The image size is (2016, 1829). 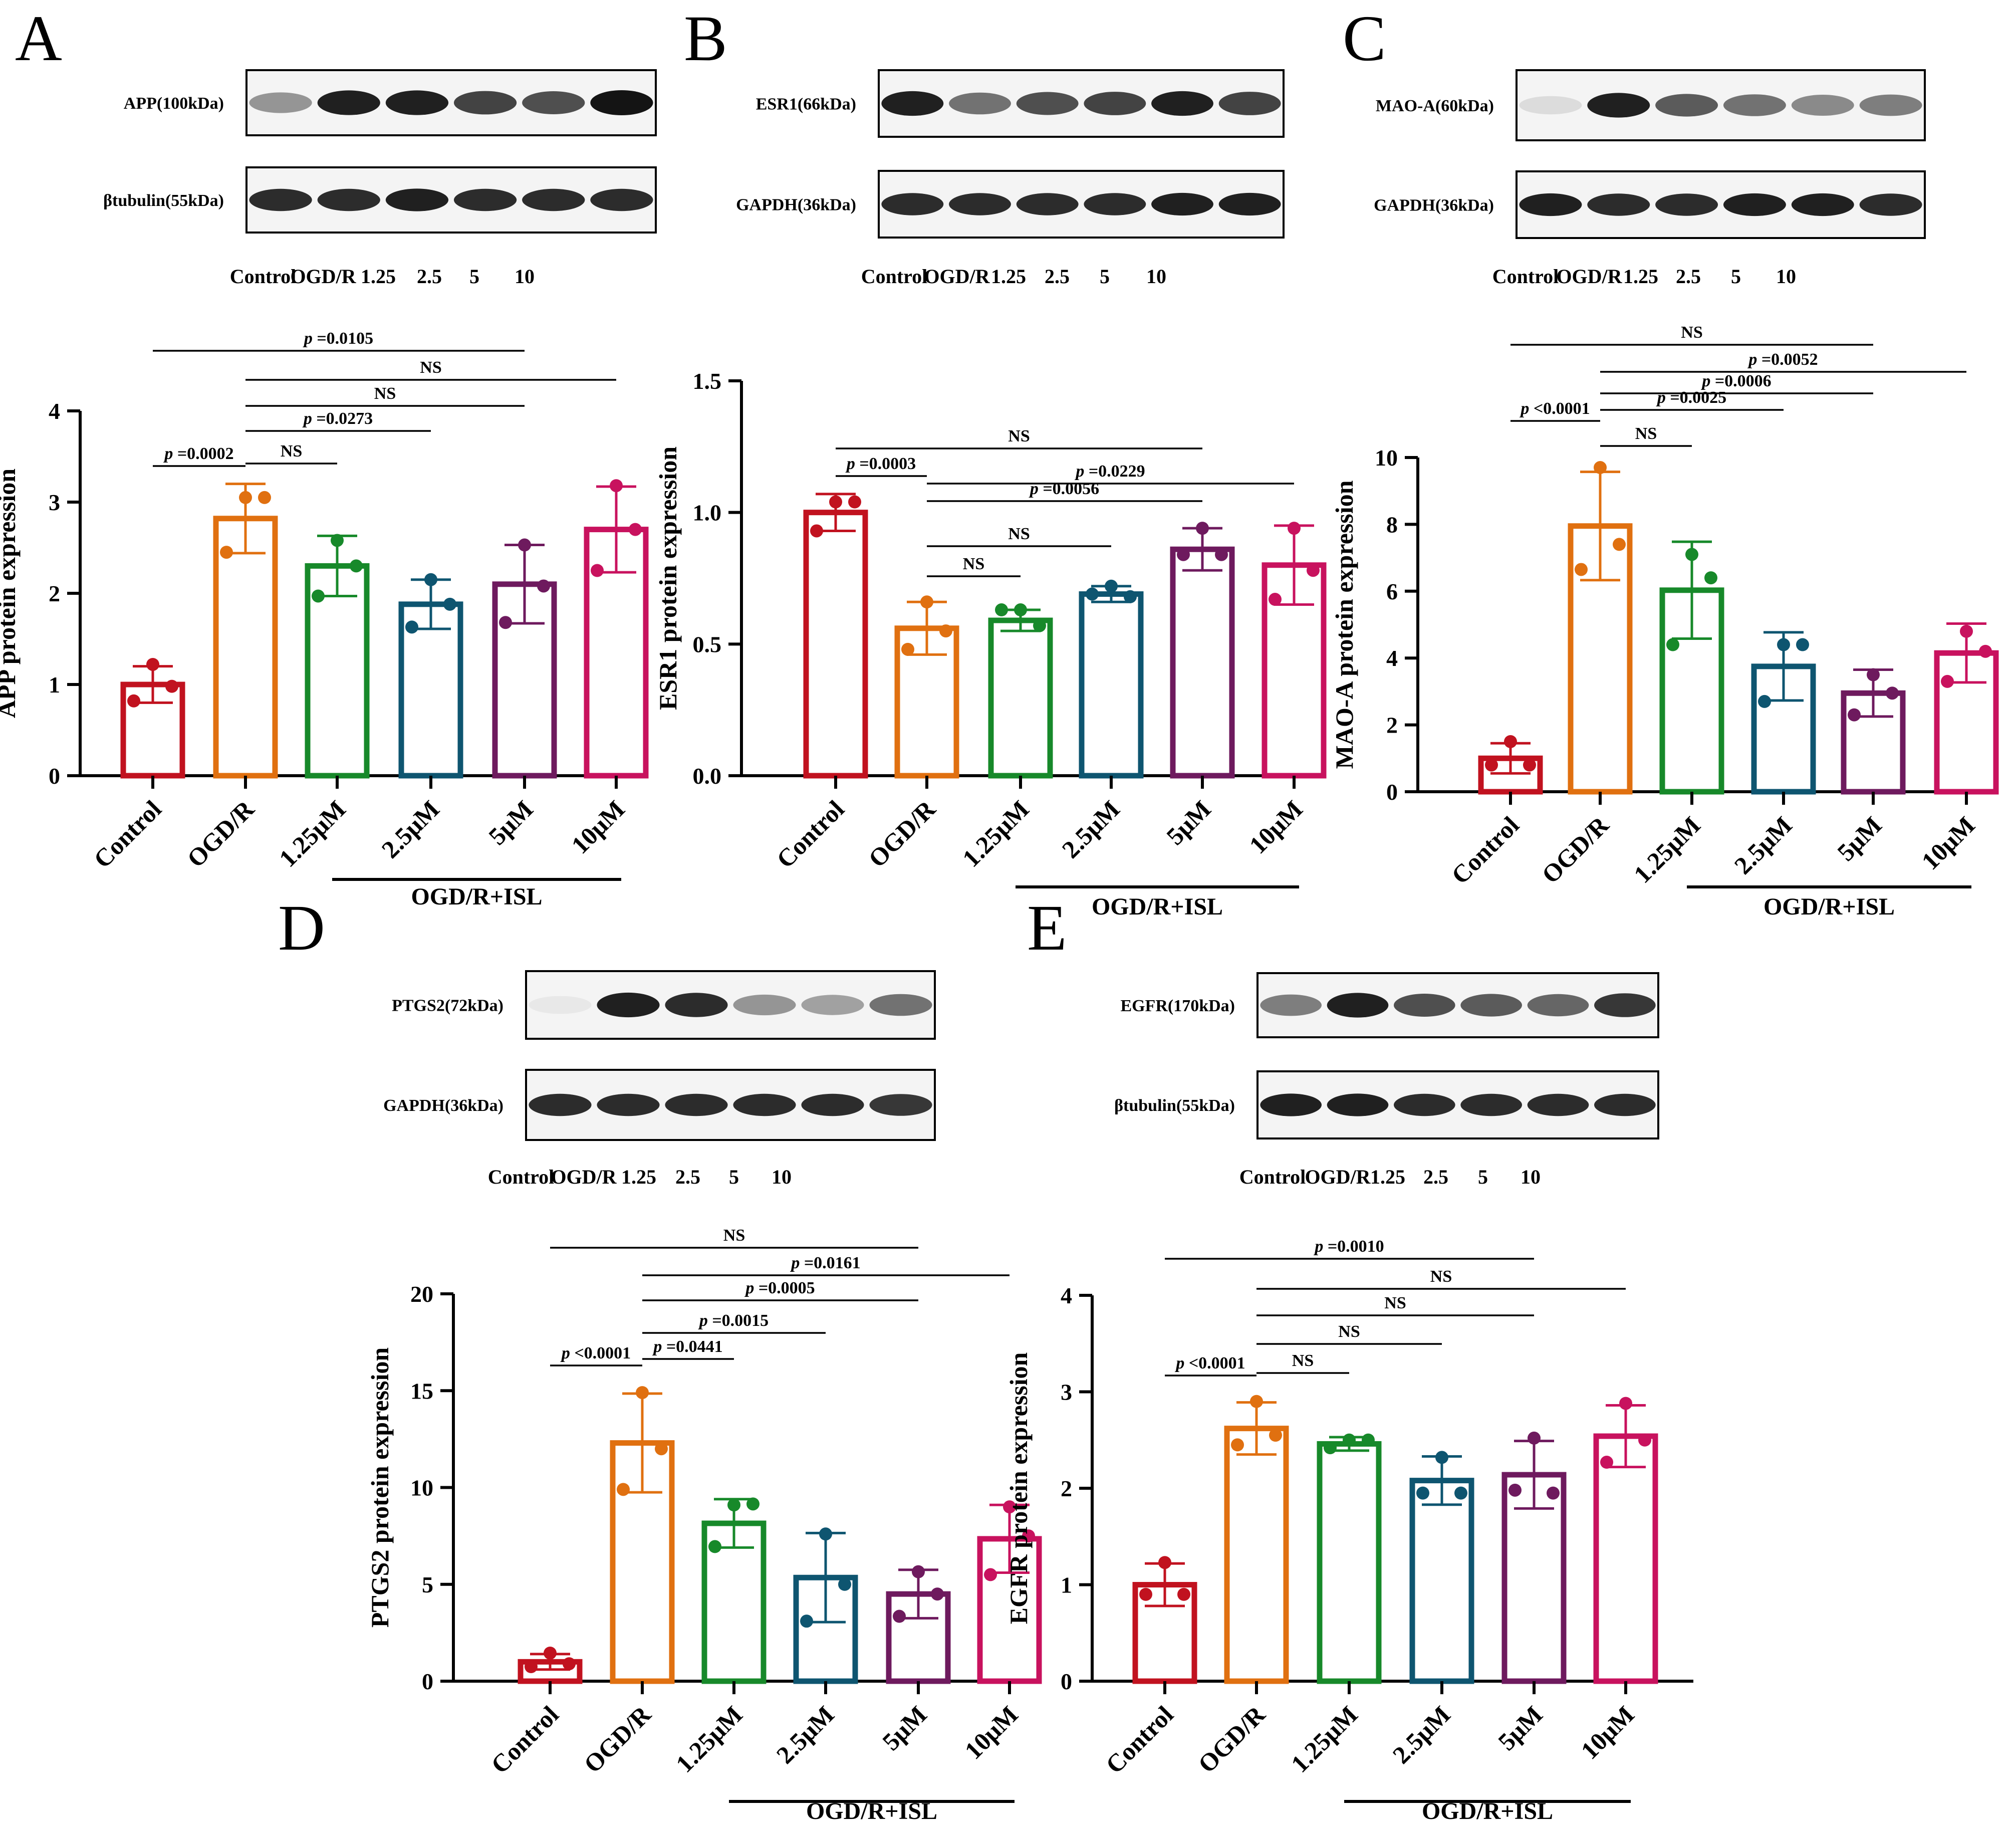 I want to click on comparison-label: p =0.0105, so click(x=338, y=338).